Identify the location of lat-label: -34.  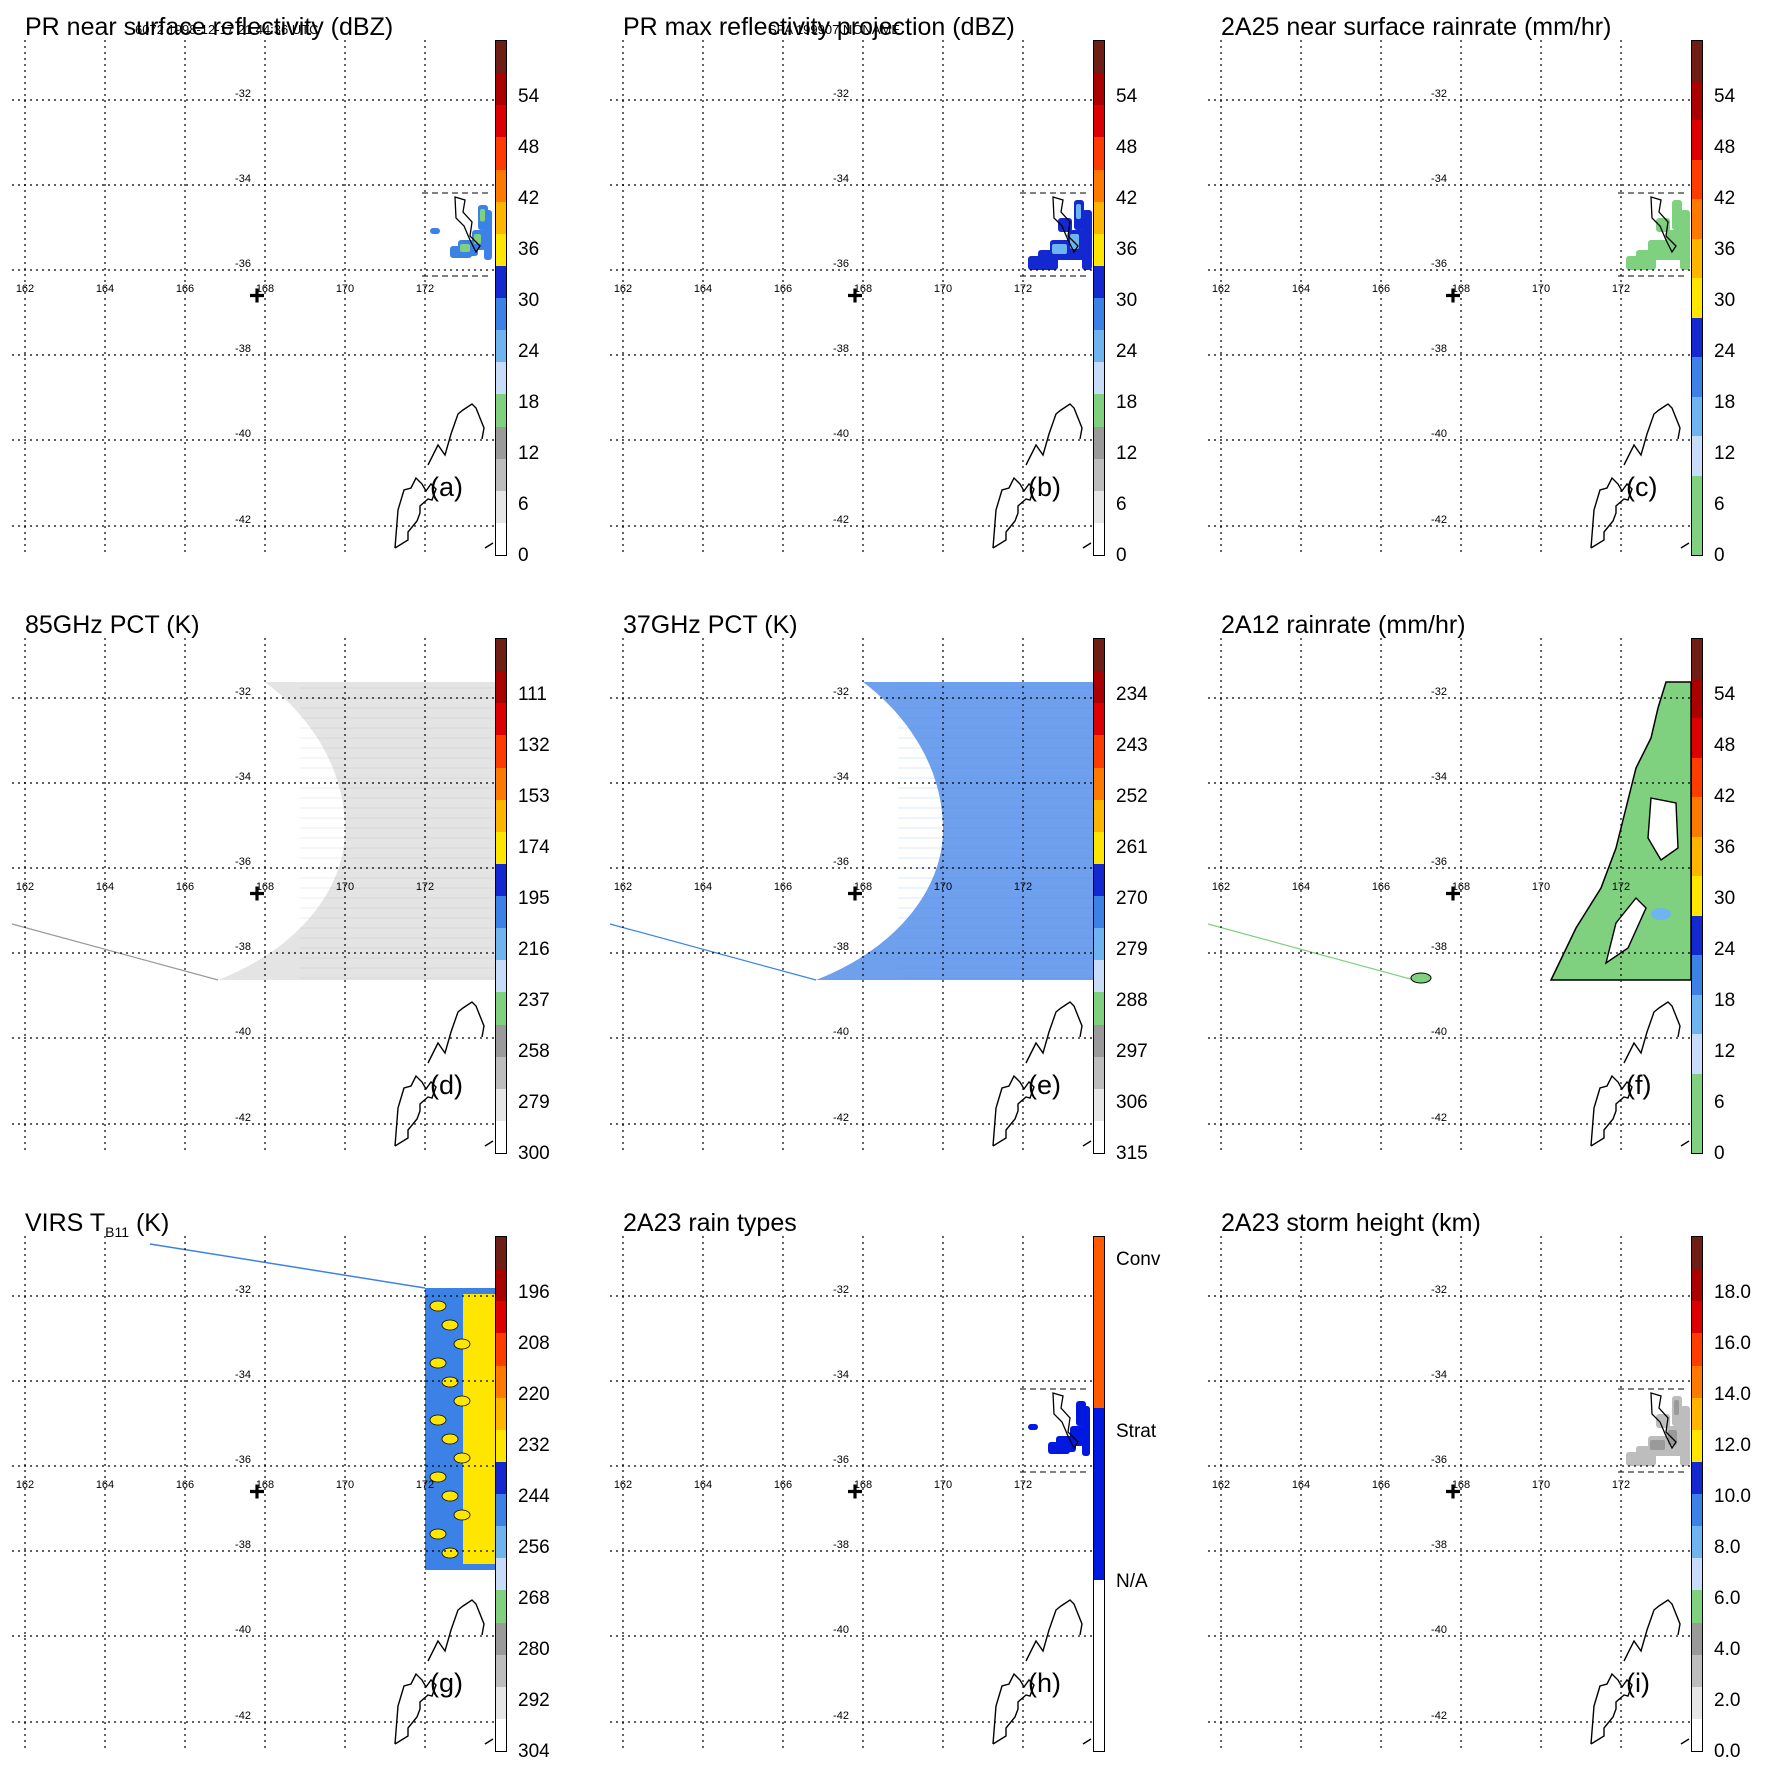
(243, 777).